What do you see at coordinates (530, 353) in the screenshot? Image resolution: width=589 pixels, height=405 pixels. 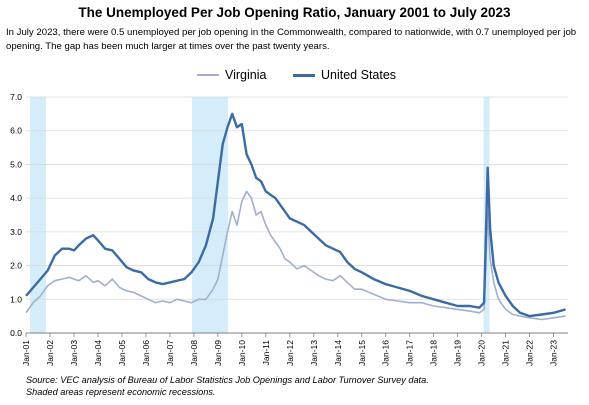 I see `x-tick-label-21: Jan-22` at bounding box center [530, 353].